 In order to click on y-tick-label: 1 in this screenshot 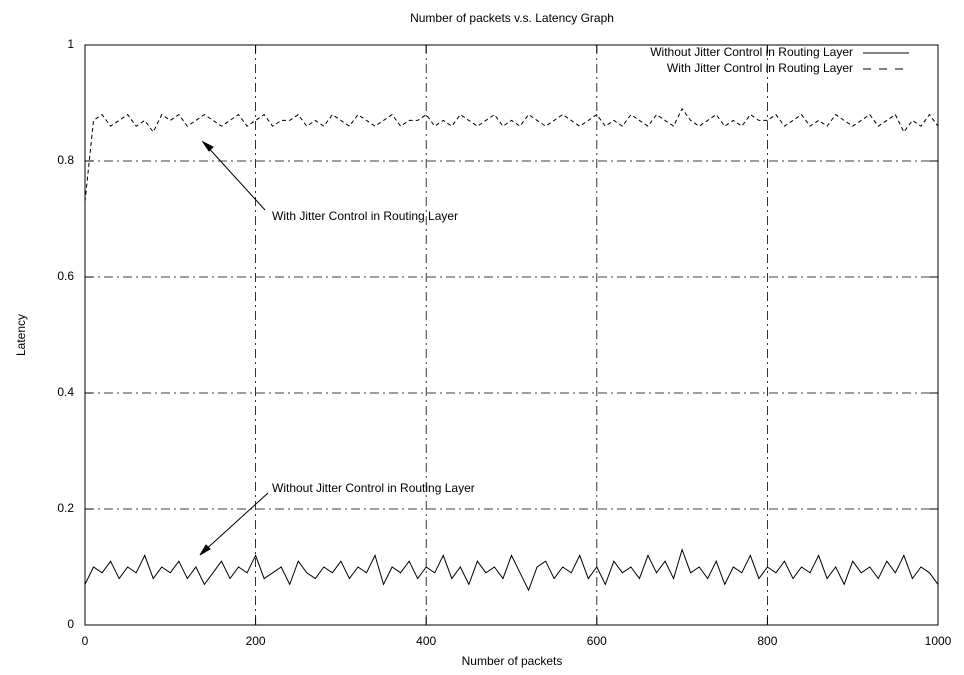, I will do `click(70, 44)`.